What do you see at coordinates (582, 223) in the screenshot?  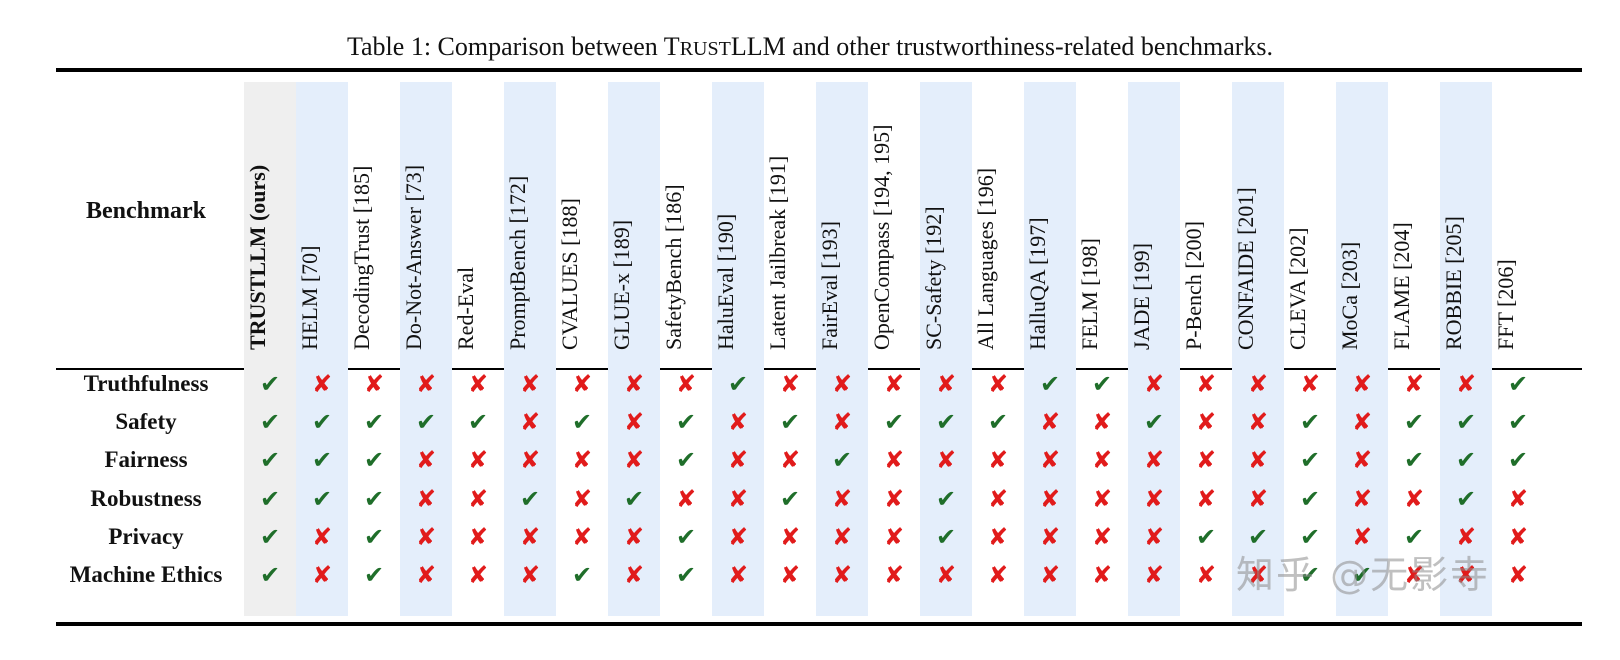 I see `column-header: CVALUES [188]` at bounding box center [582, 223].